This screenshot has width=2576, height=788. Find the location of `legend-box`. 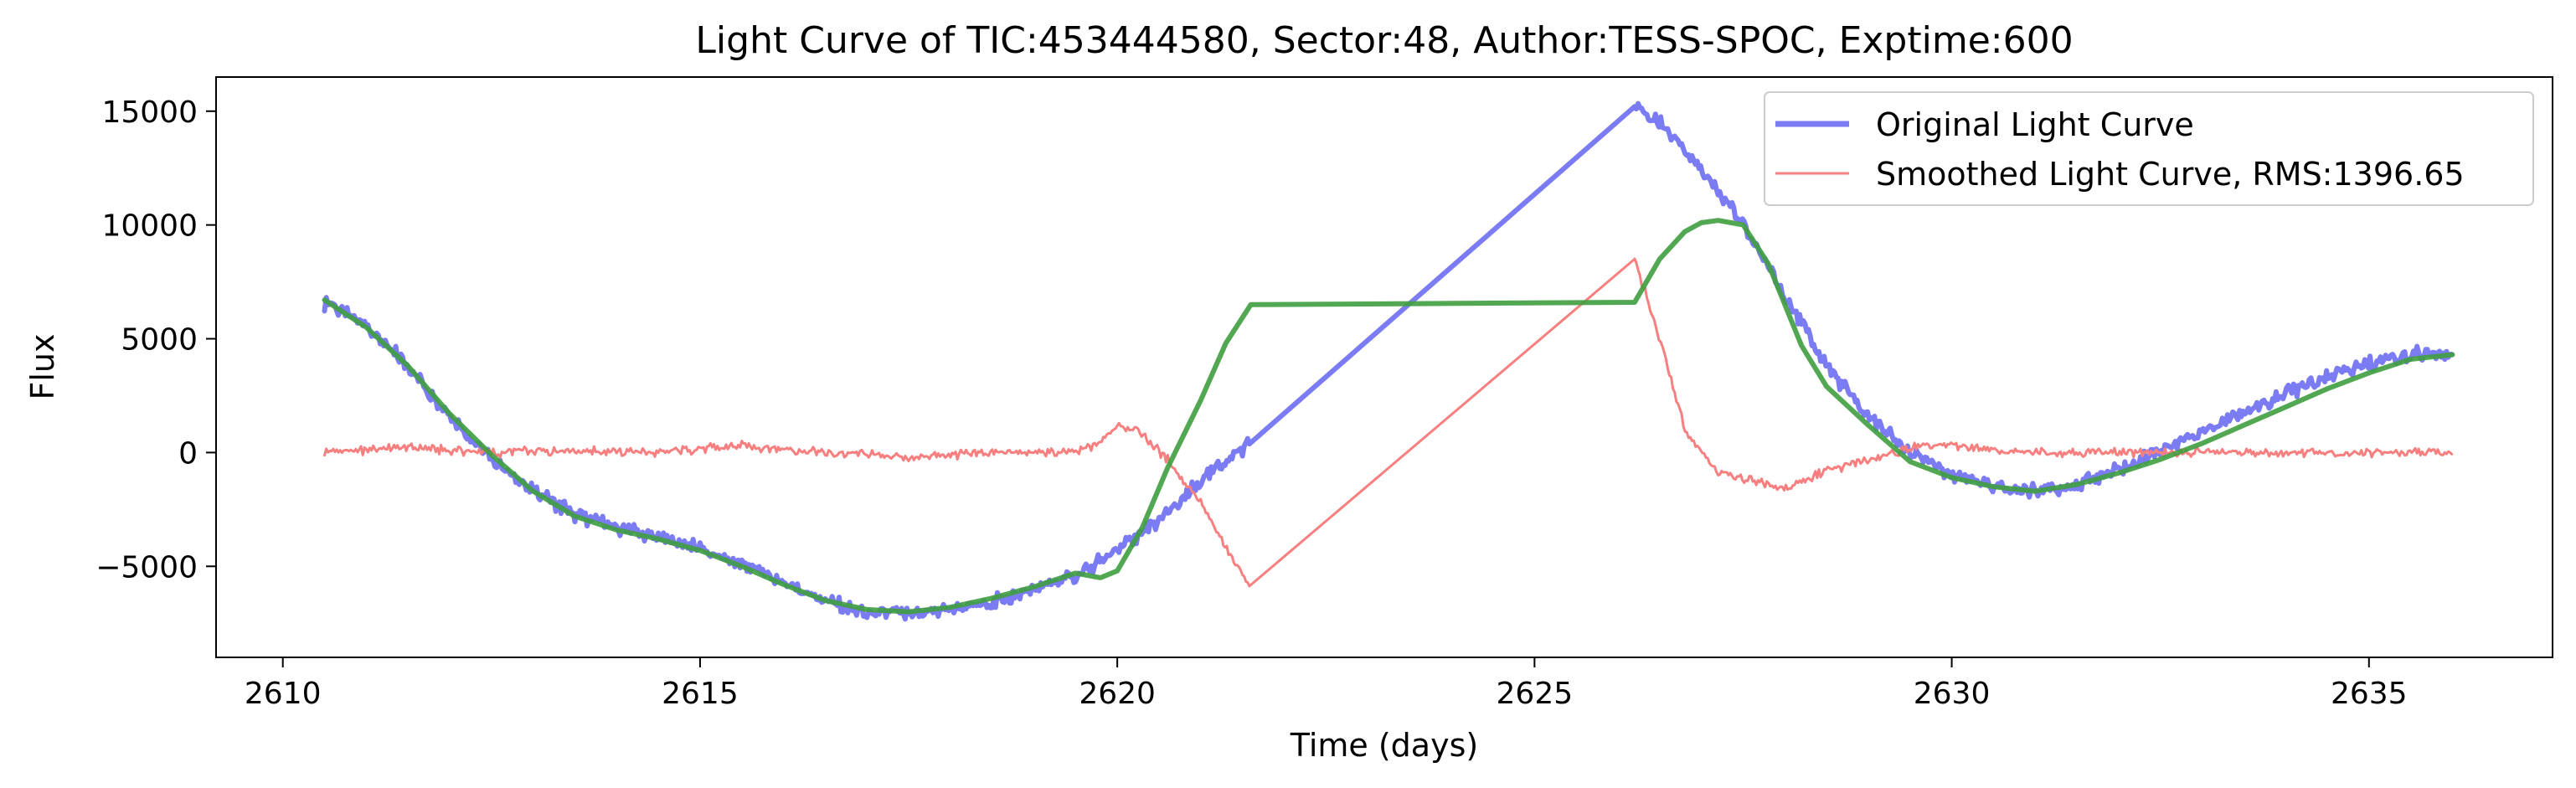

legend-box is located at coordinates (2149, 148).